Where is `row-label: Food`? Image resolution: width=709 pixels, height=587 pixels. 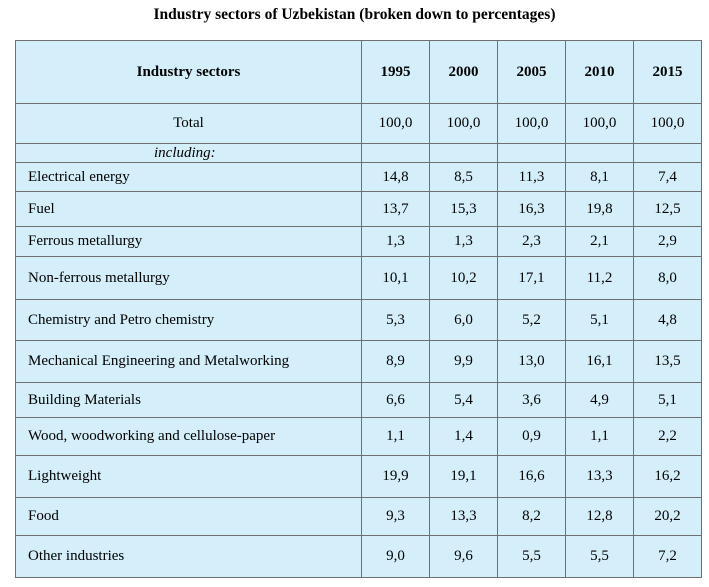
row-label: Food is located at coordinates (188, 516).